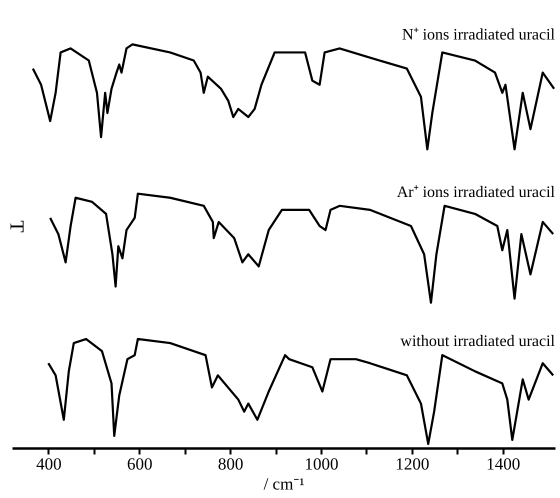 This screenshot has height=498, width=560. Describe the element at coordinates (503, 464) in the screenshot. I see `x-tick-label: 1400` at that location.